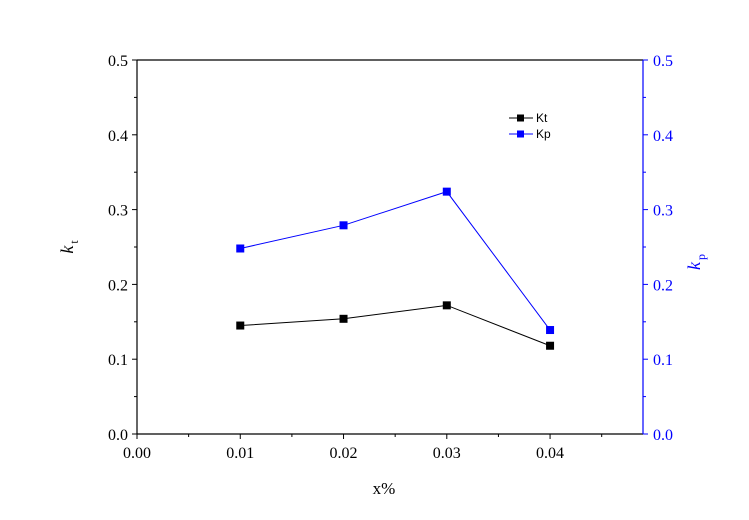 This screenshot has height=520, width=749. Describe the element at coordinates (701, 257) in the screenshot. I see `y-axis-label-right-sub: p` at that location.